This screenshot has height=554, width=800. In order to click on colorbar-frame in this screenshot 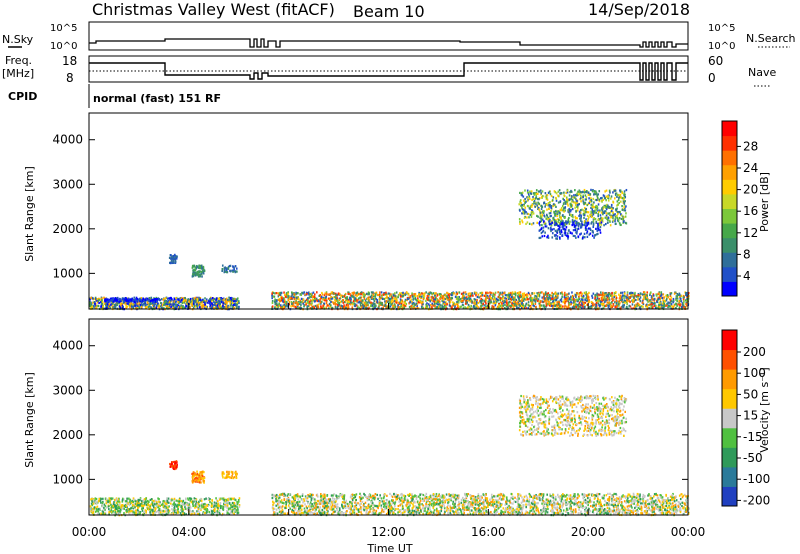, I will do `click(729, 208)`.